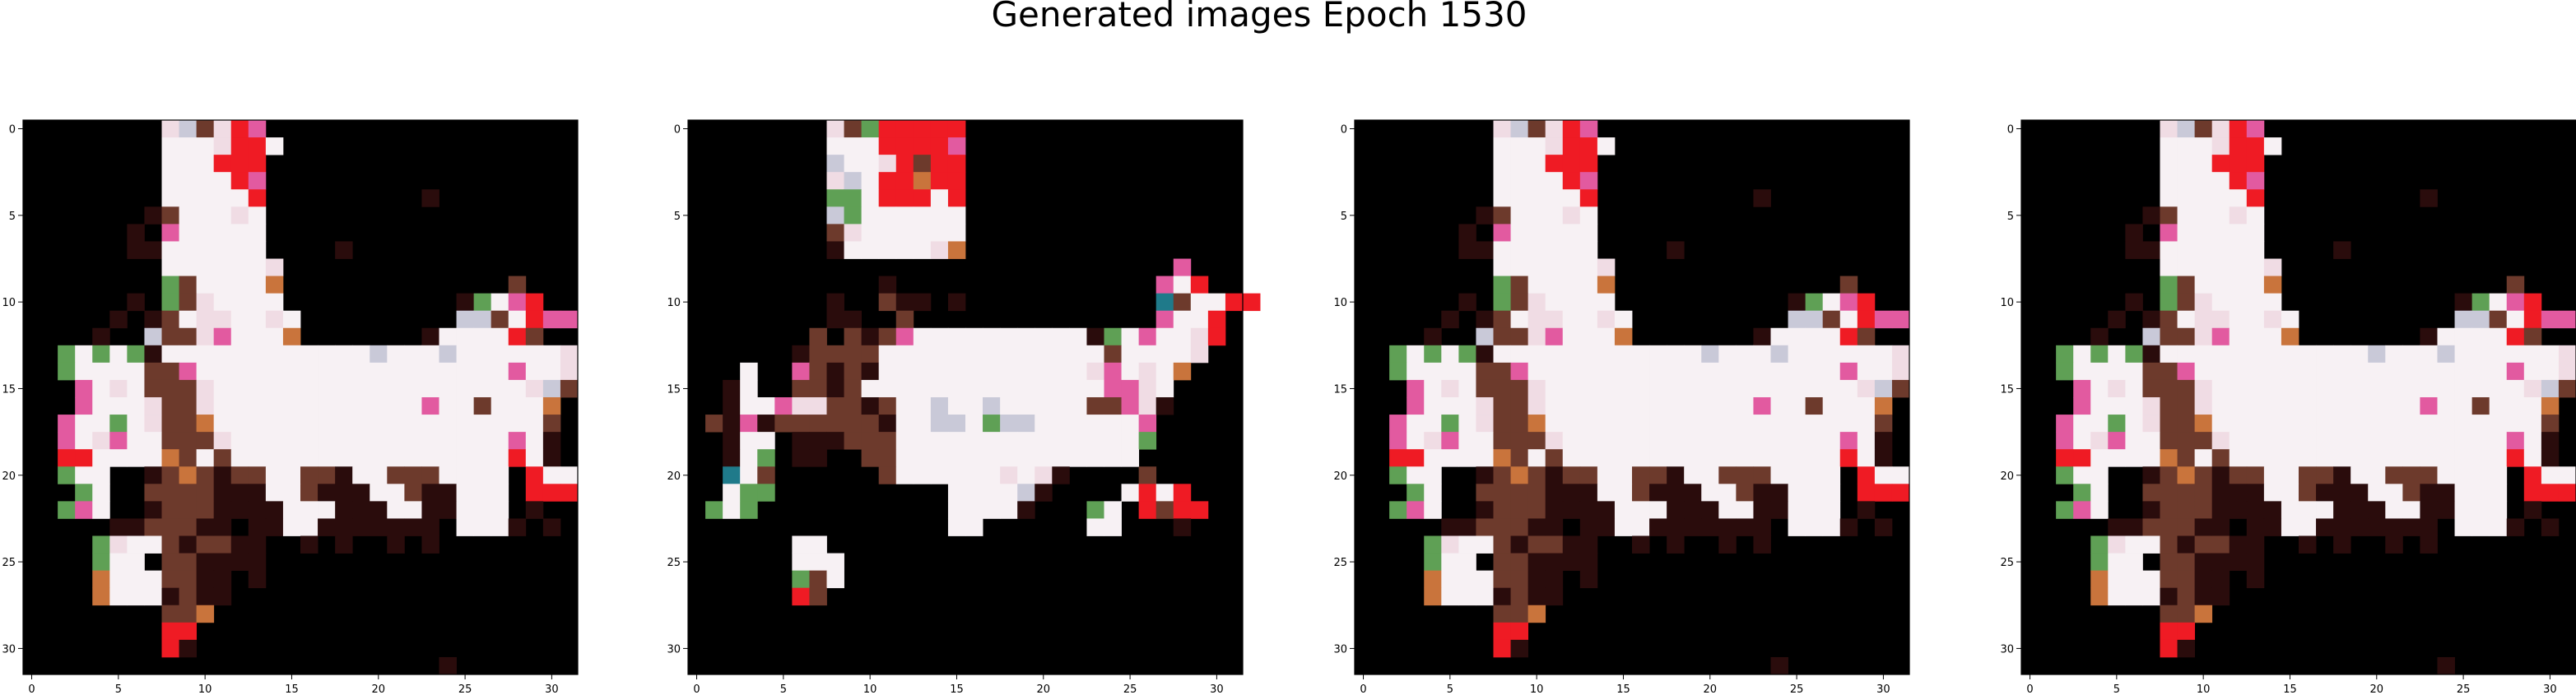 The image size is (2576, 695). I want to click on y-tick-label: 5, so click(1344, 217).